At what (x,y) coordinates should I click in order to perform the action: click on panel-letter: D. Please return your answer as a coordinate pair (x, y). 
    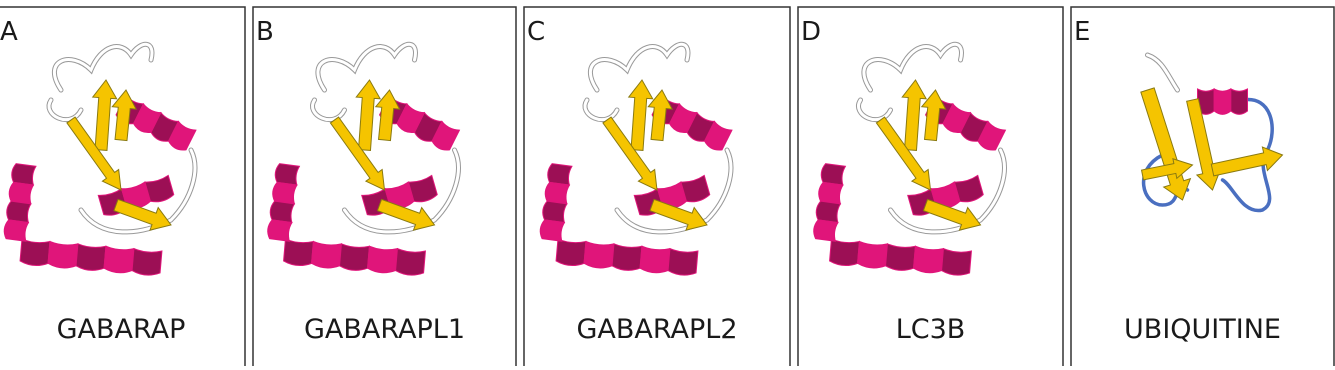
    Looking at the image, I should click on (811, 32).